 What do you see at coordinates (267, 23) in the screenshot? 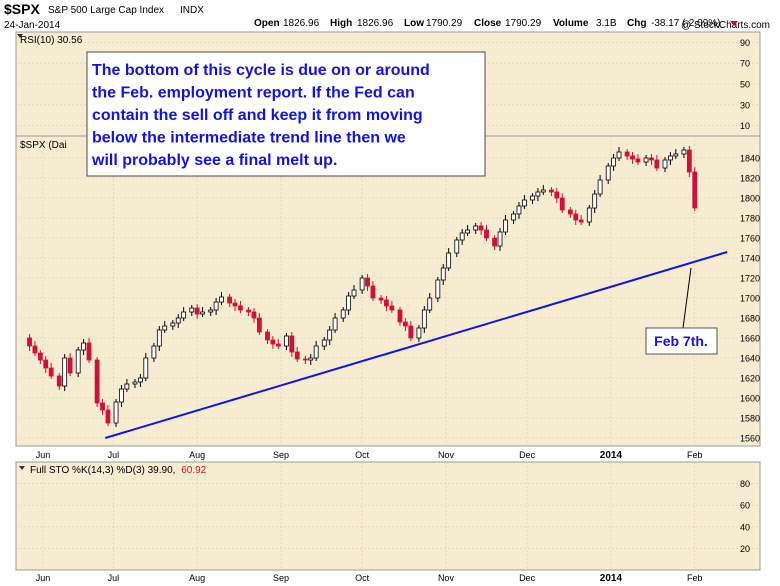
I see `open-label: Open` at bounding box center [267, 23].